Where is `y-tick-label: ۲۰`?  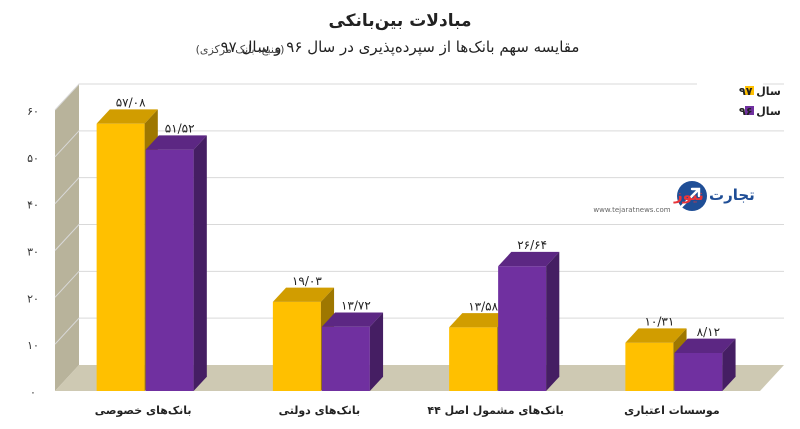
y-tick-label: ۲۰ is located at coordinates (33, 298).